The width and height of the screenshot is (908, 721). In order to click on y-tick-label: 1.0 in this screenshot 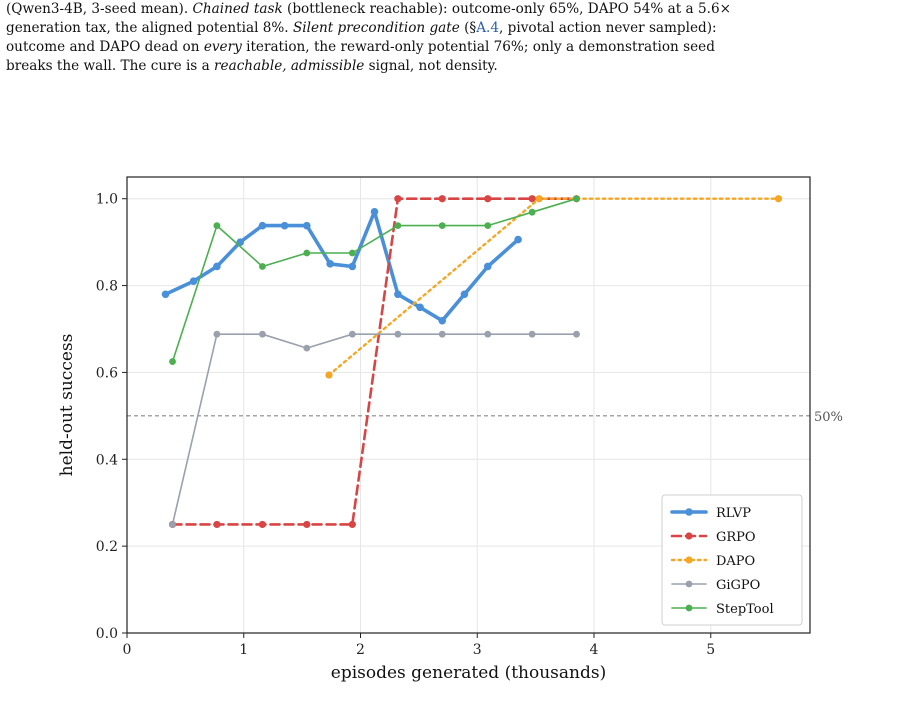, I will do `click(107, 200)`.